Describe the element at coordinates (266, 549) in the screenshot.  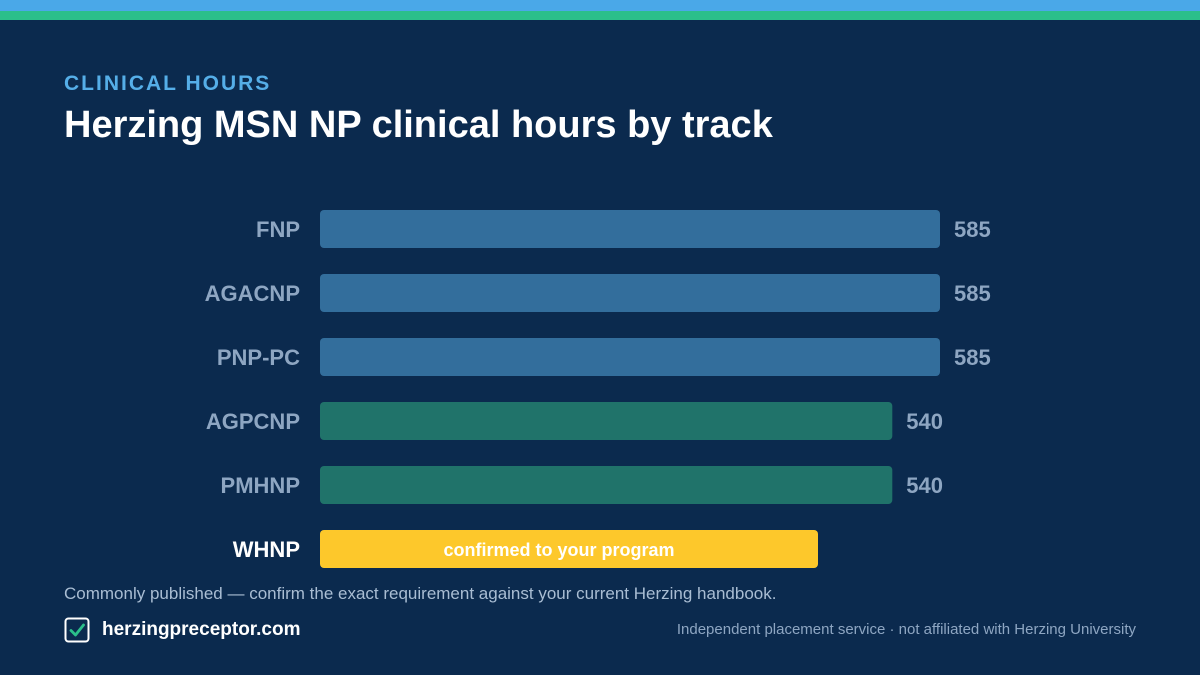
I see `category-label-whnp: WHNP` at that location.